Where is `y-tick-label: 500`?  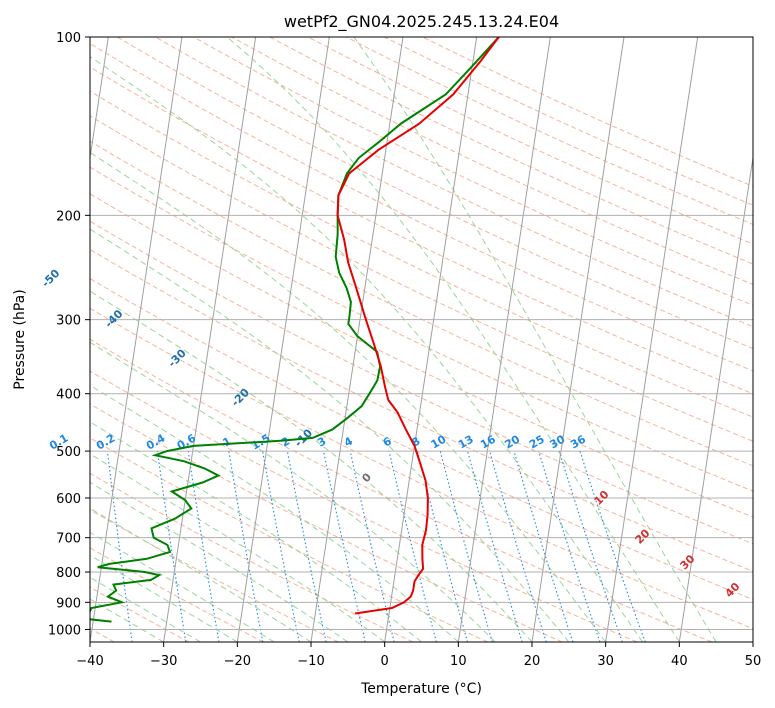
y-tick-label: 500 is located at coordinates (68, 452).